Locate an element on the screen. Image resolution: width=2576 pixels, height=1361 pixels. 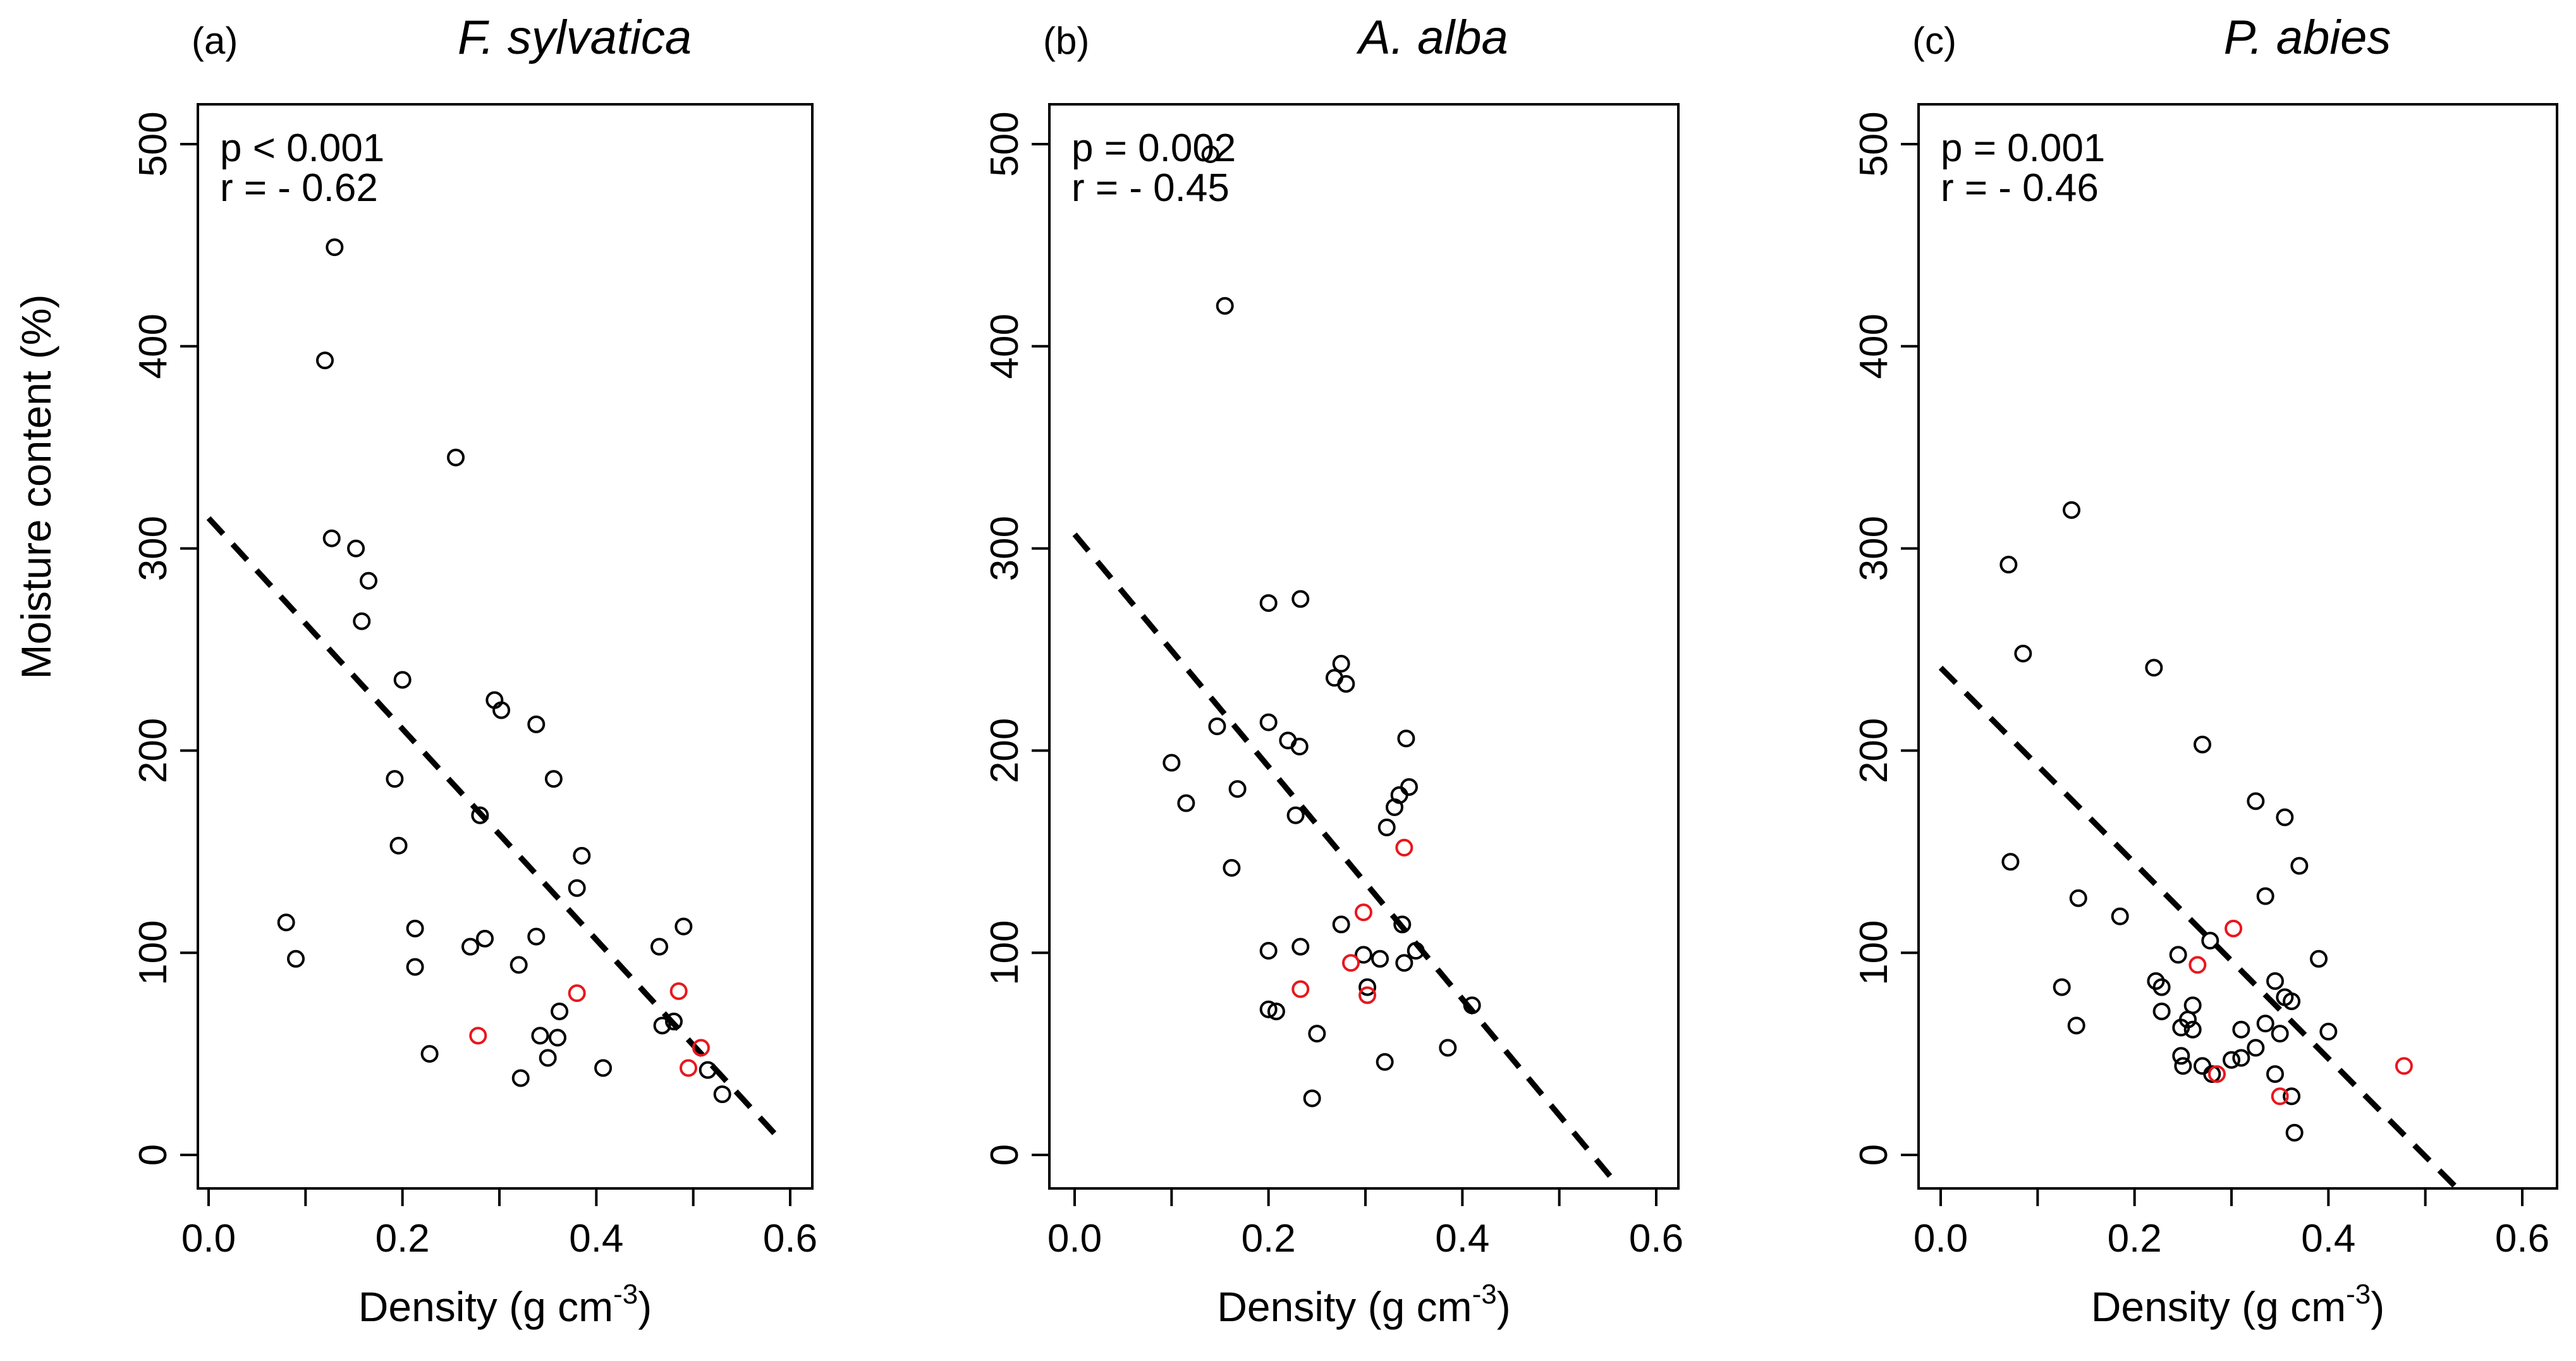
panel-title: F. sylvatica is located at coordinates (575, 37).